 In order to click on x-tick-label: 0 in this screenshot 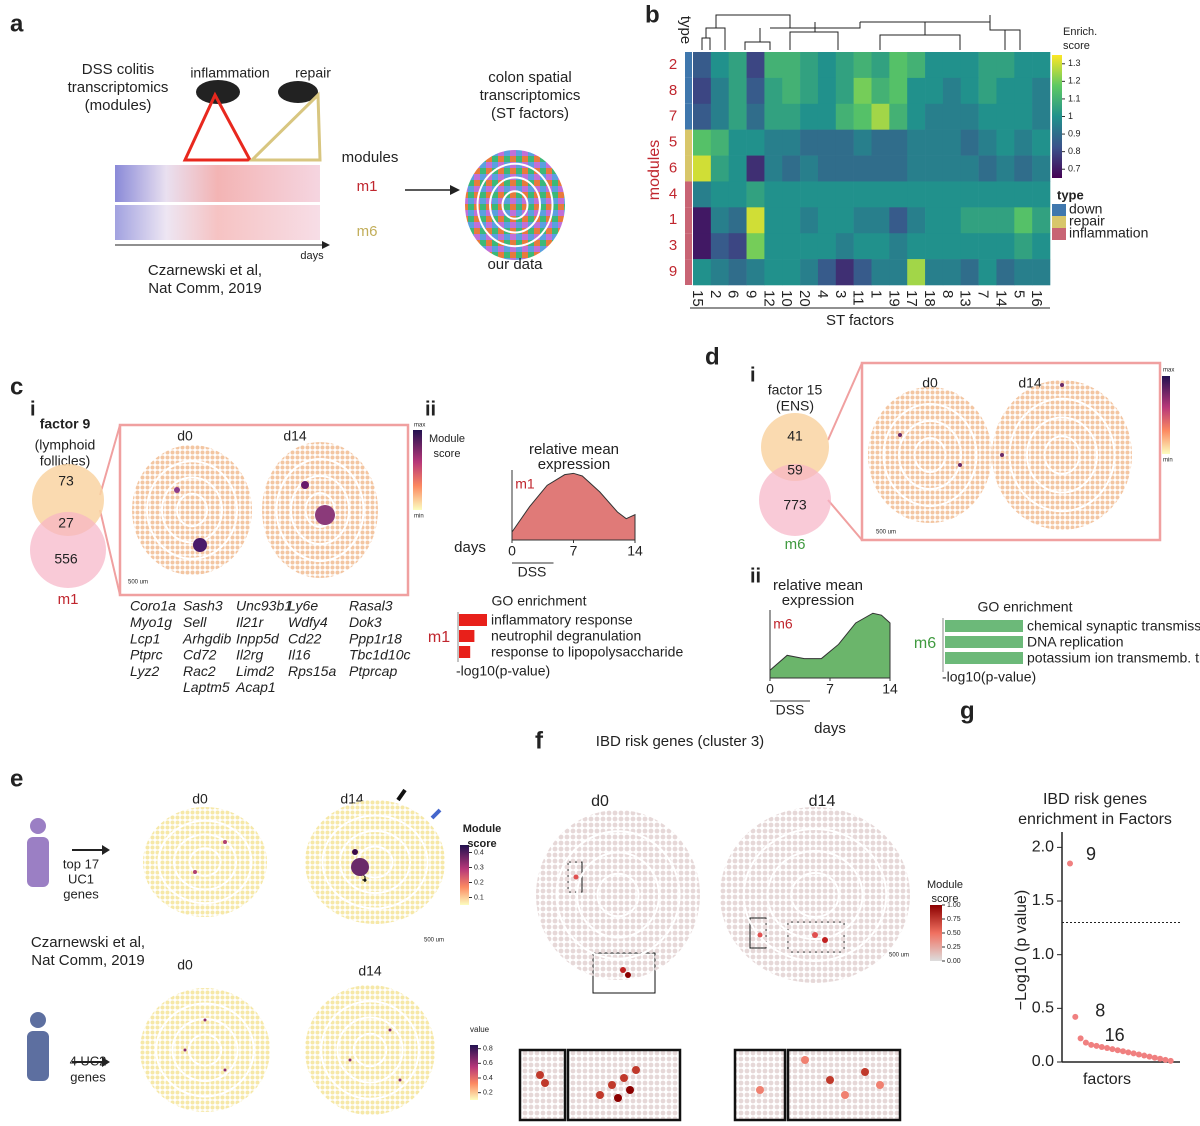, I will do `click(770, 689)`.